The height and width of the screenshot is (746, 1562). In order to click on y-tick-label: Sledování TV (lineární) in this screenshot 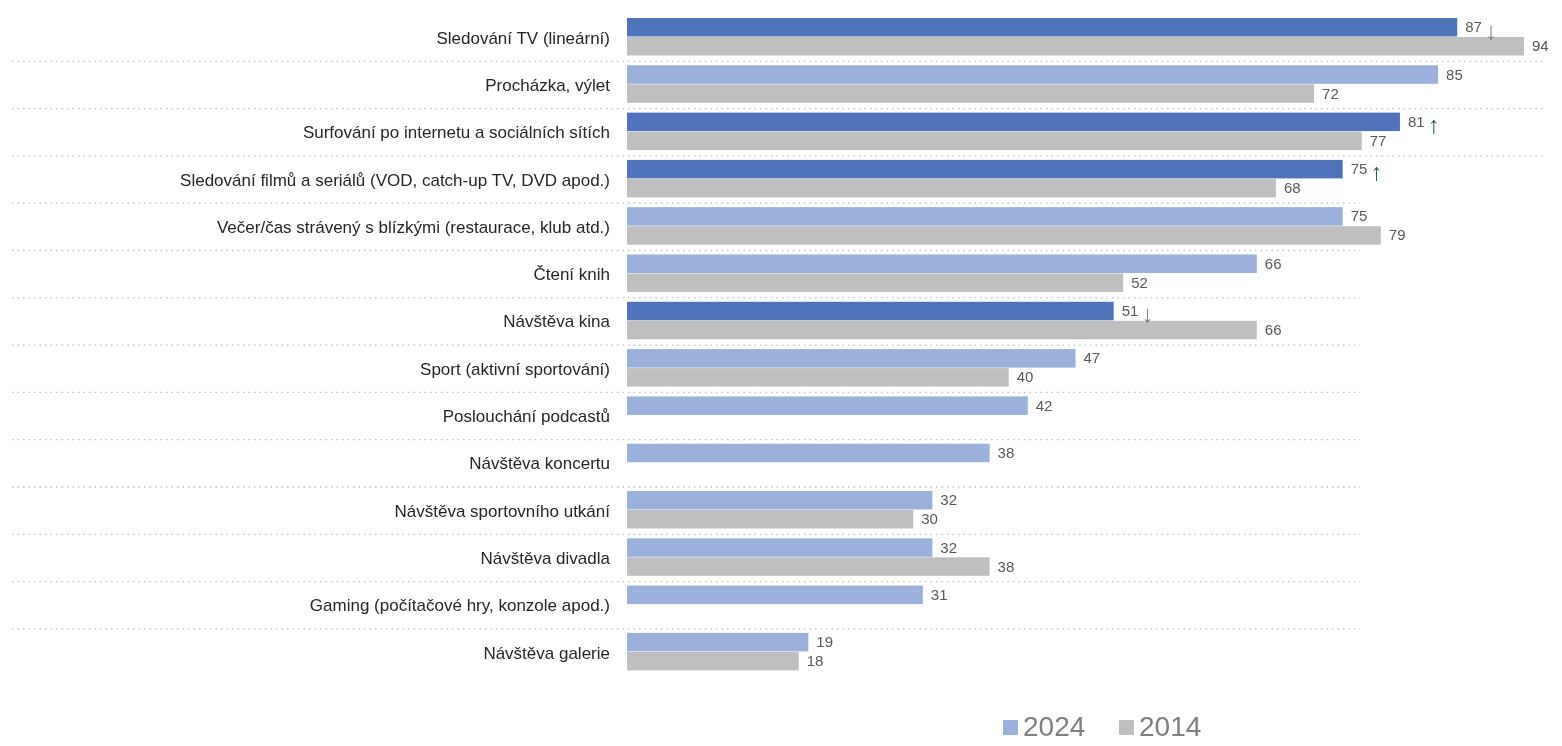, I will do `click(523, 38)`.